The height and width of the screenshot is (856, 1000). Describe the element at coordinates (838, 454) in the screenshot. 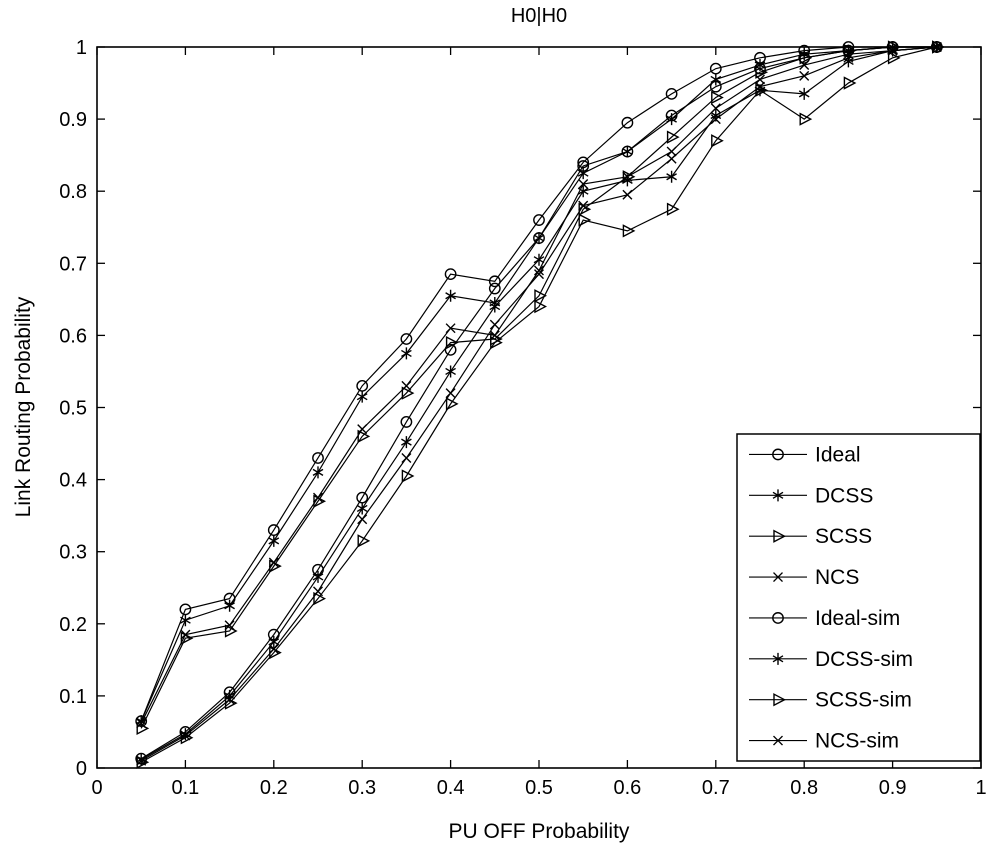

I see `legend-label: Ideal` at that location.